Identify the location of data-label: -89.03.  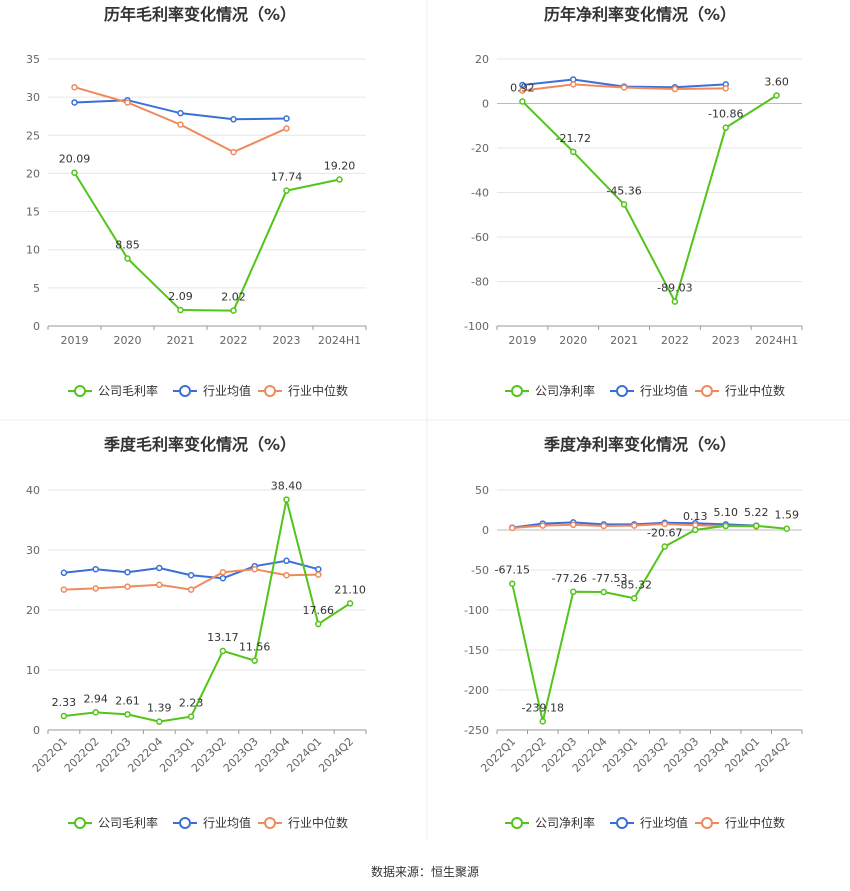
(674, 288).